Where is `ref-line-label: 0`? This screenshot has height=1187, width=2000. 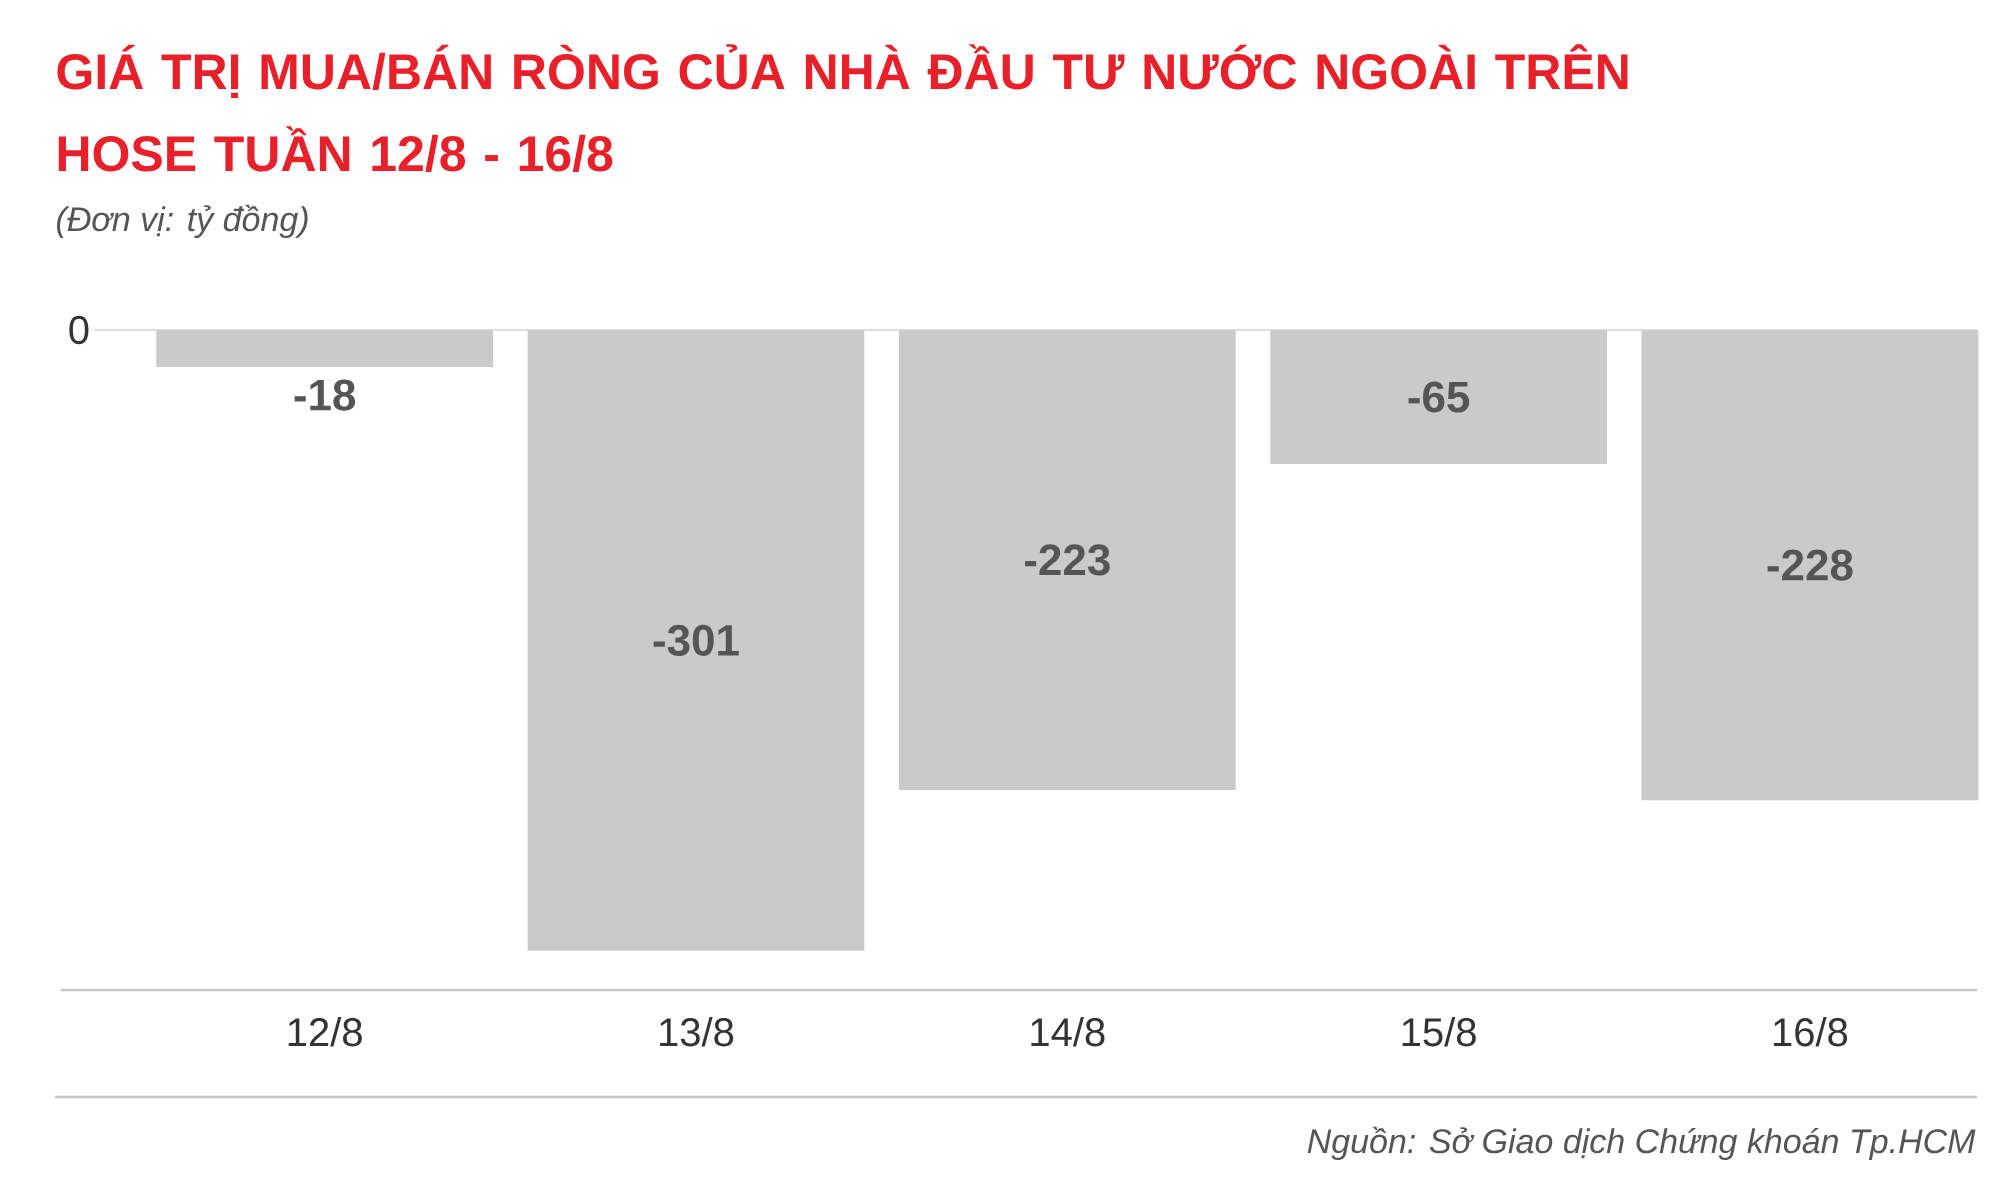 ref-line-label: 0 is located at coordinates (79, 330).